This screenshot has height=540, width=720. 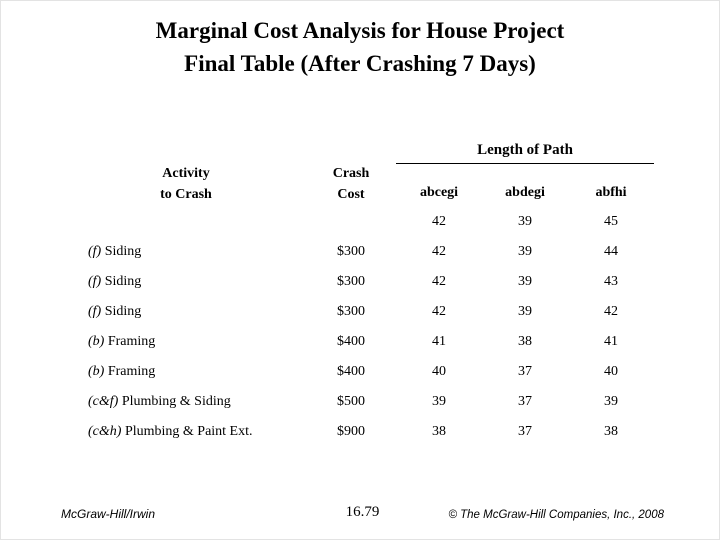 What do you see at coordinates (611, 192) in the screenshot?
I see `header-path-abfhi: abfhi` at bounding box center [611, 192].